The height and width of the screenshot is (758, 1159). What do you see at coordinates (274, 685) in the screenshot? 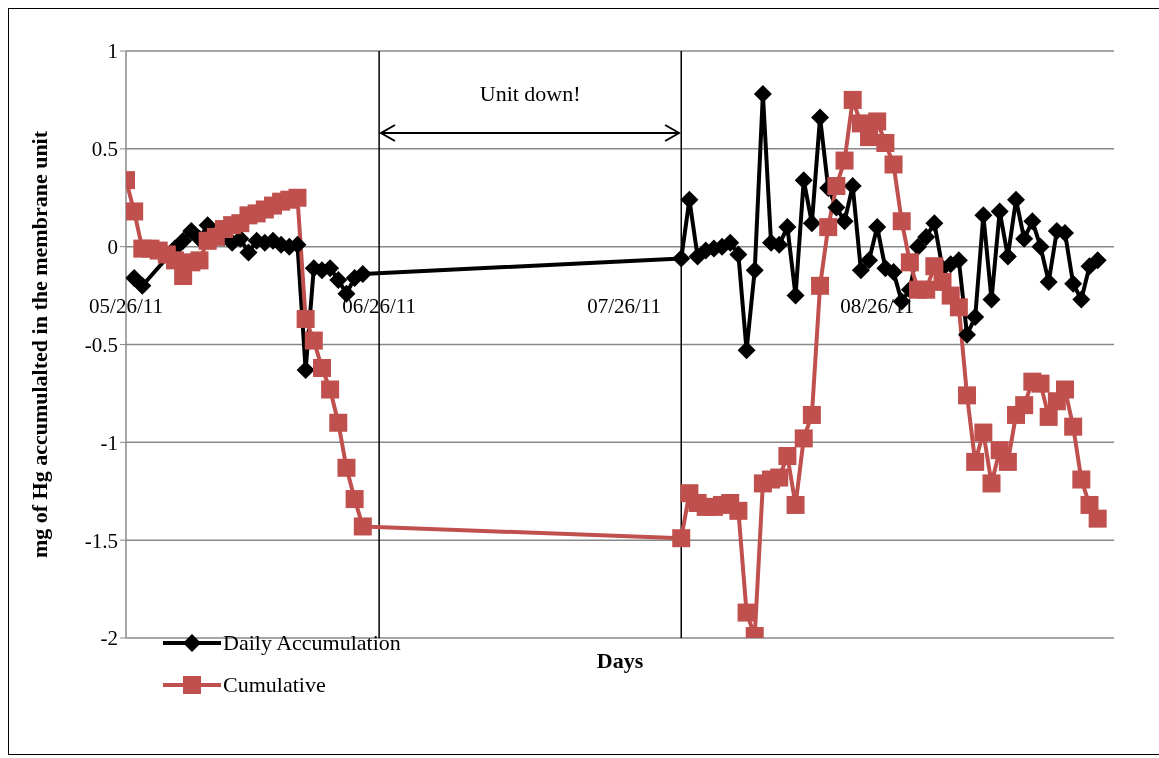
I see `legend-label: Cumulative` at bounding box center [274, 685].